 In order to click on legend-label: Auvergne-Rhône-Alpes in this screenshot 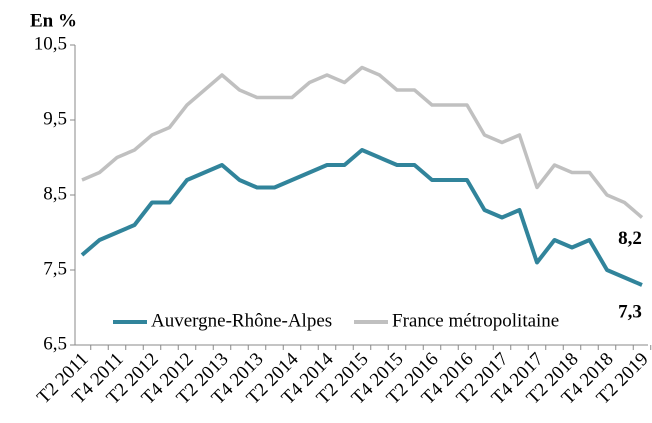, I will do `click(241, 320)`.